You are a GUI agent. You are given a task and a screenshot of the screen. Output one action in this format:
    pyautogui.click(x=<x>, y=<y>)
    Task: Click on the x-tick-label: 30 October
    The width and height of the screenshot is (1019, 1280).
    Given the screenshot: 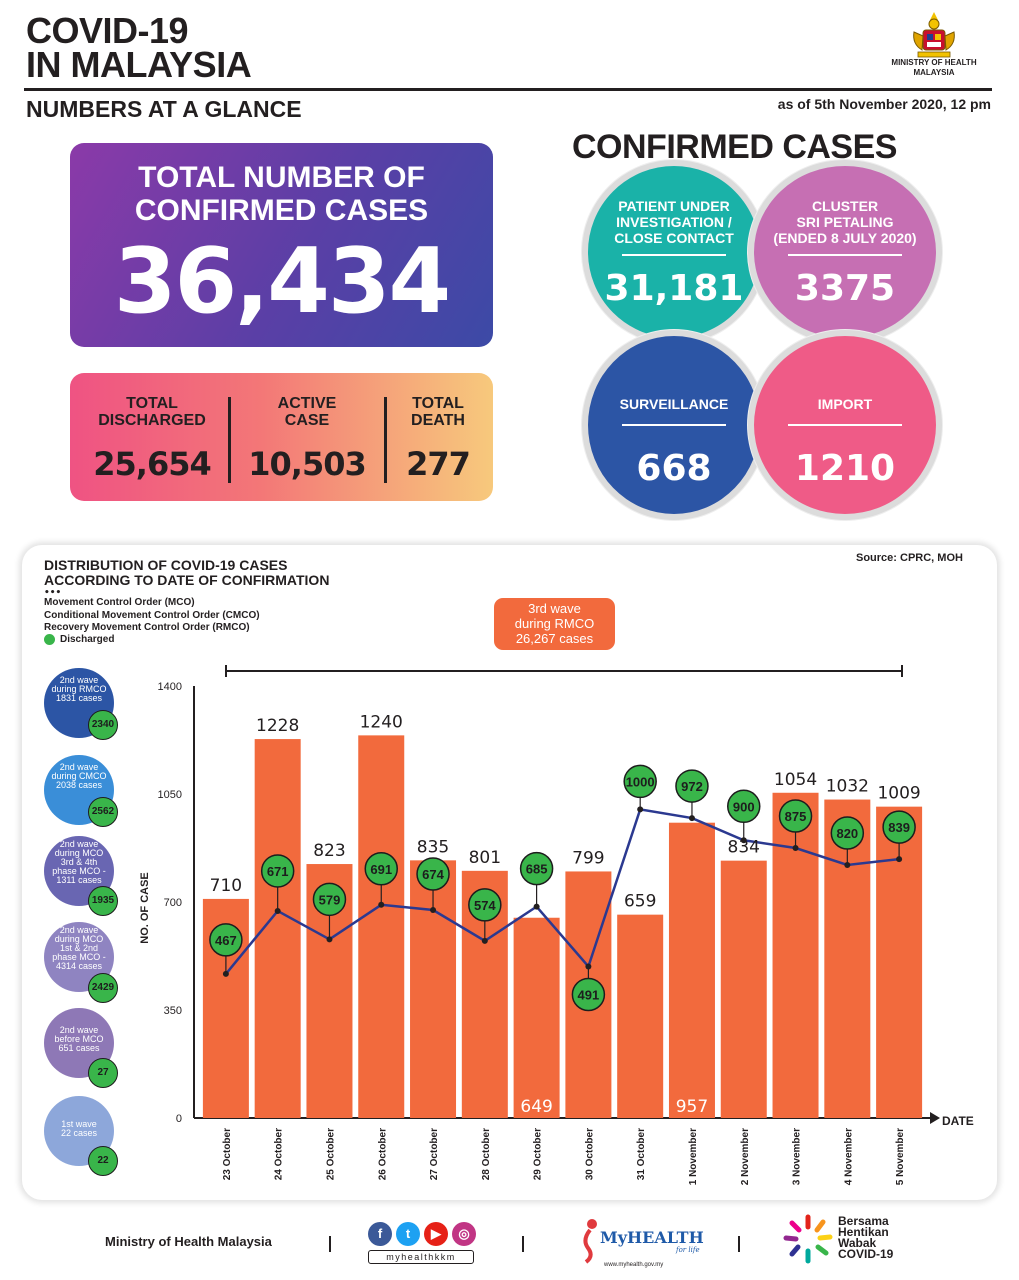 What is the action you would take?
    pyautogui.click(x=589, y=1154)
    